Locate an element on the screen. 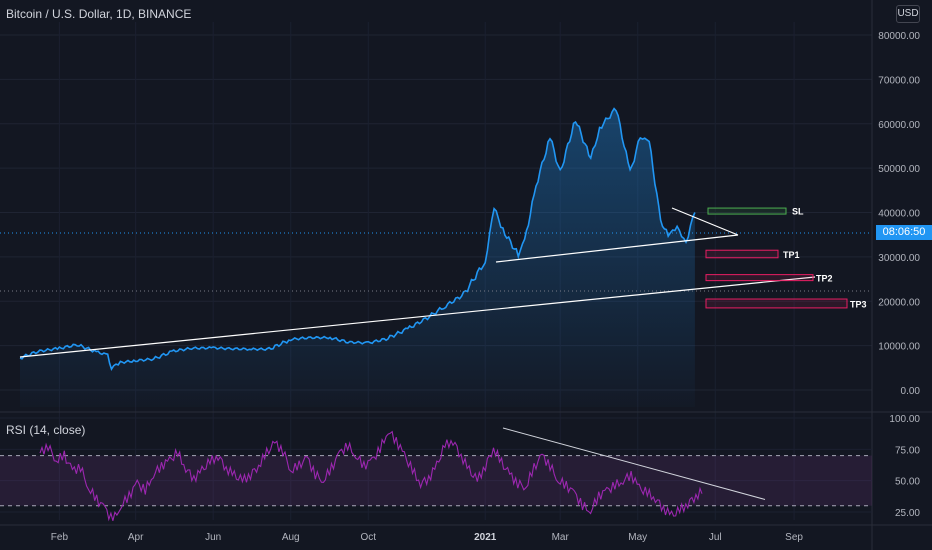 The width and height of the screenshot is (932, 550). target-label-sl: SL is located at coordinates (798, 211).